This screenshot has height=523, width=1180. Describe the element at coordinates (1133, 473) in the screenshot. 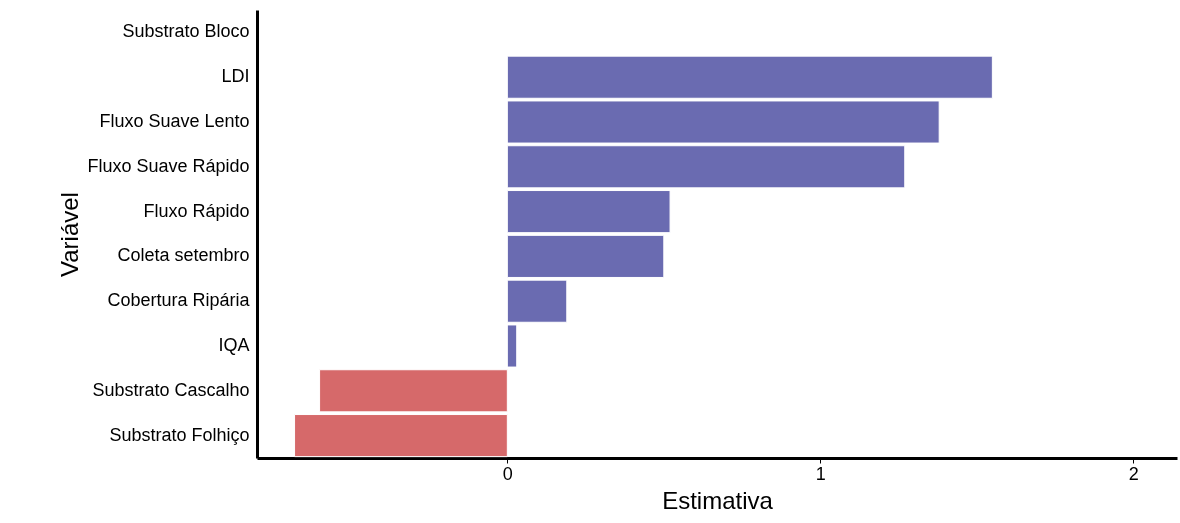

I see `x-tick-label: 2` at that location.